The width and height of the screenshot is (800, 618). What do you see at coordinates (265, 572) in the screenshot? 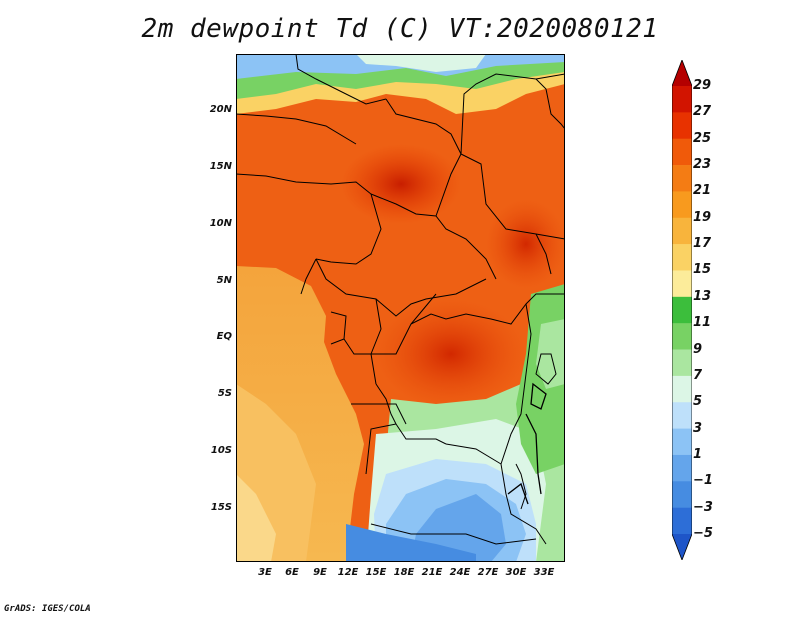
I see `lon-tick-3e: 3E` at bounding box center [265, 572].